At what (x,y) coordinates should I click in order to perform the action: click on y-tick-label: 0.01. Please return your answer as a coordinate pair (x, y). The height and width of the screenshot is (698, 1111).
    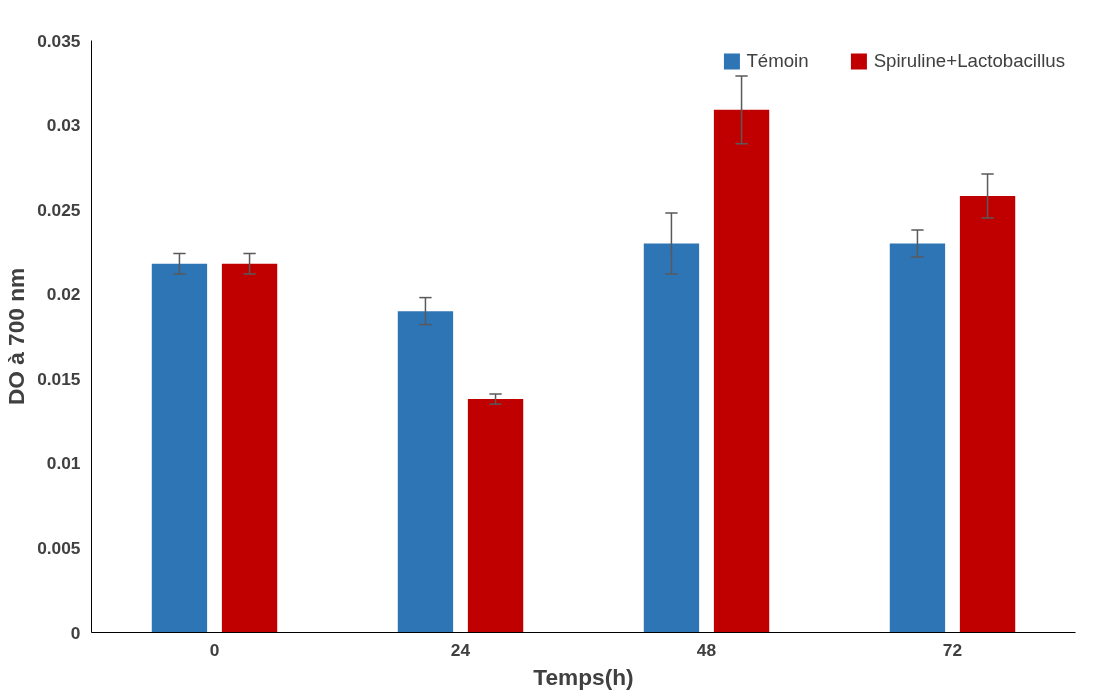
    Looking at the image, I should click on (63, 463).